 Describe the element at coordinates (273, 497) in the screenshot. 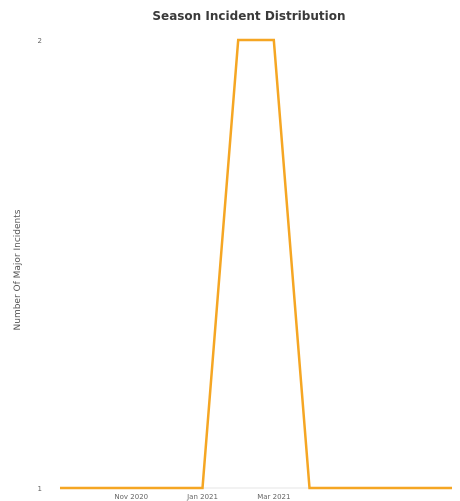

I see `x-tick-label: Mar 2021` at that location.